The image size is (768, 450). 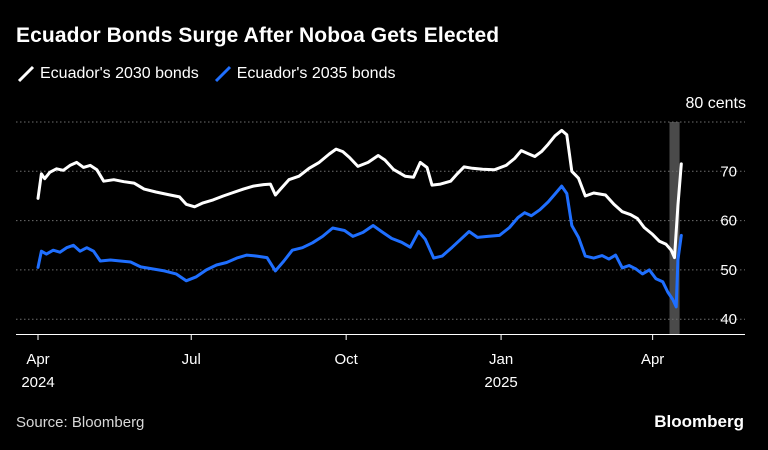 What do you see at coordinates (674, 228) in the screenshot?
I see `election-highlight-band` at bounding box center [674, 228].